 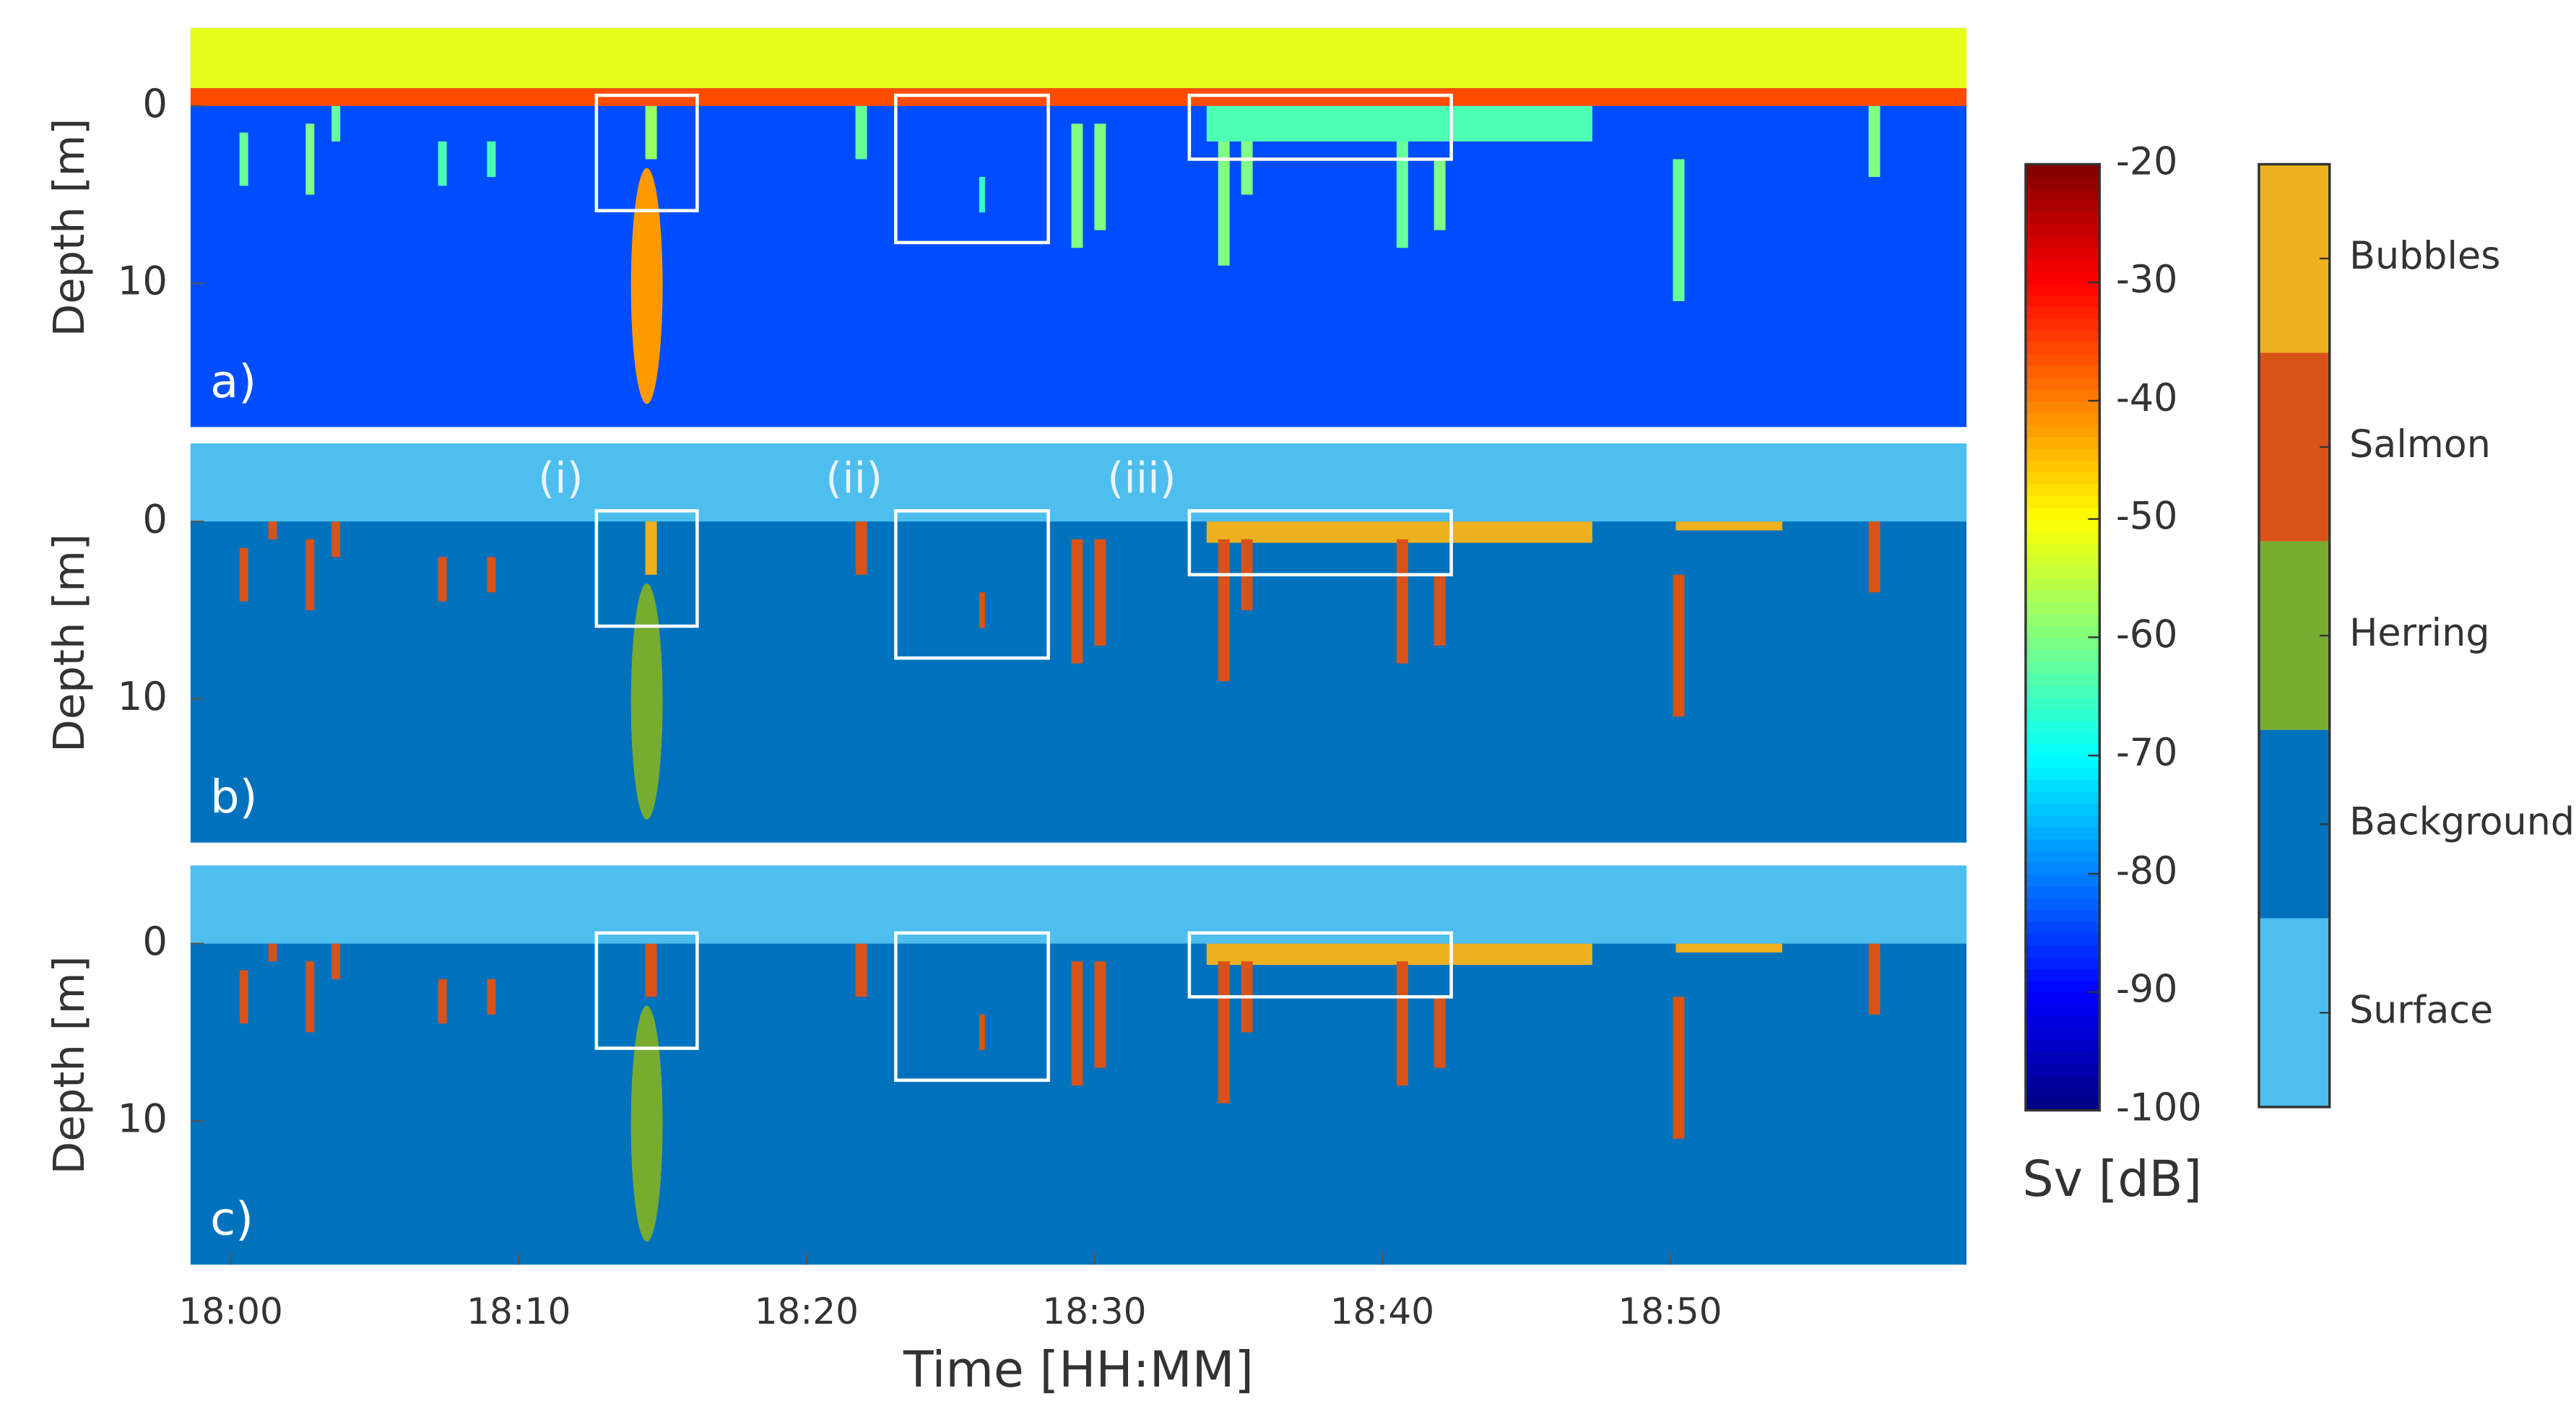 I want to click on colorbar-tick-label: -30, so click(x=2146, y=280).